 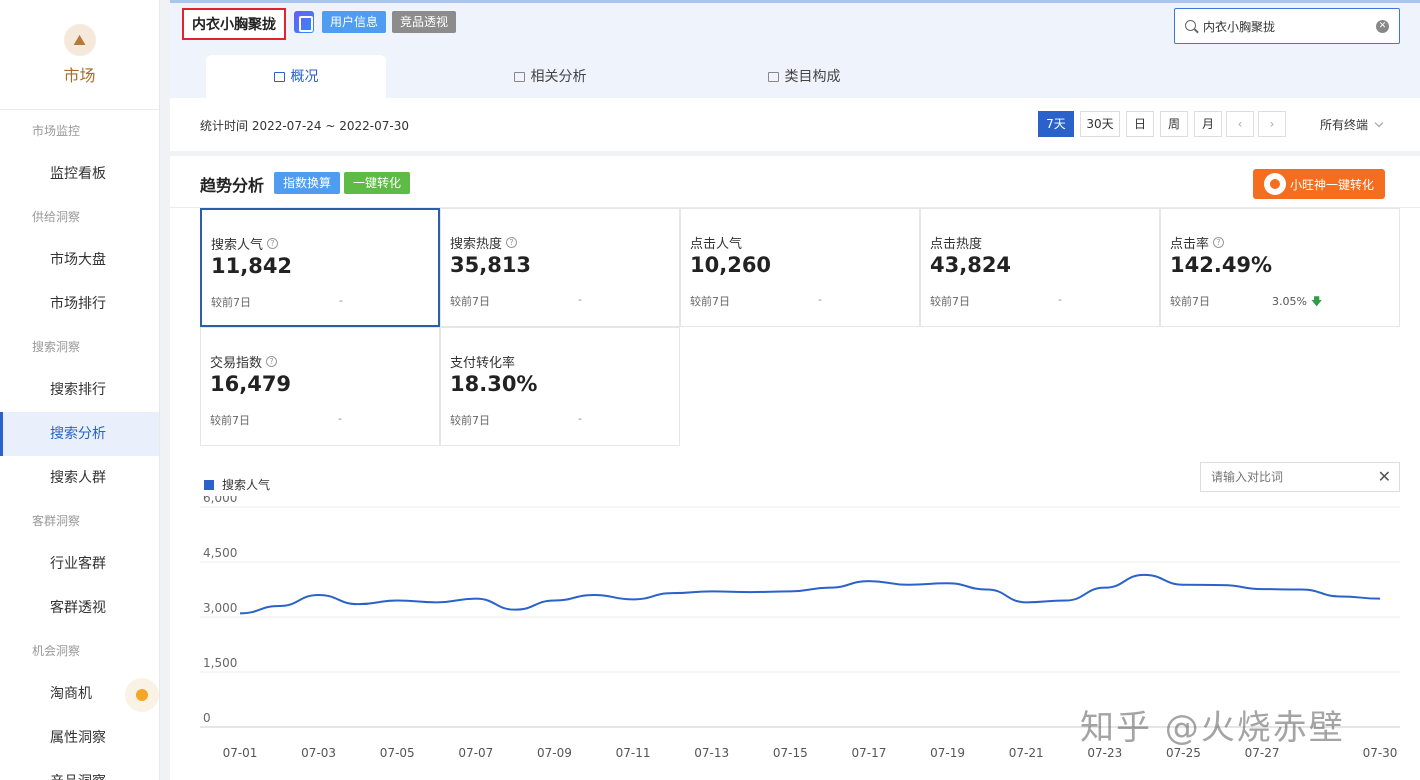 I want to click on metric-card: 交易指数? 16,479 较前7日 -, so click(x=320, y=386).